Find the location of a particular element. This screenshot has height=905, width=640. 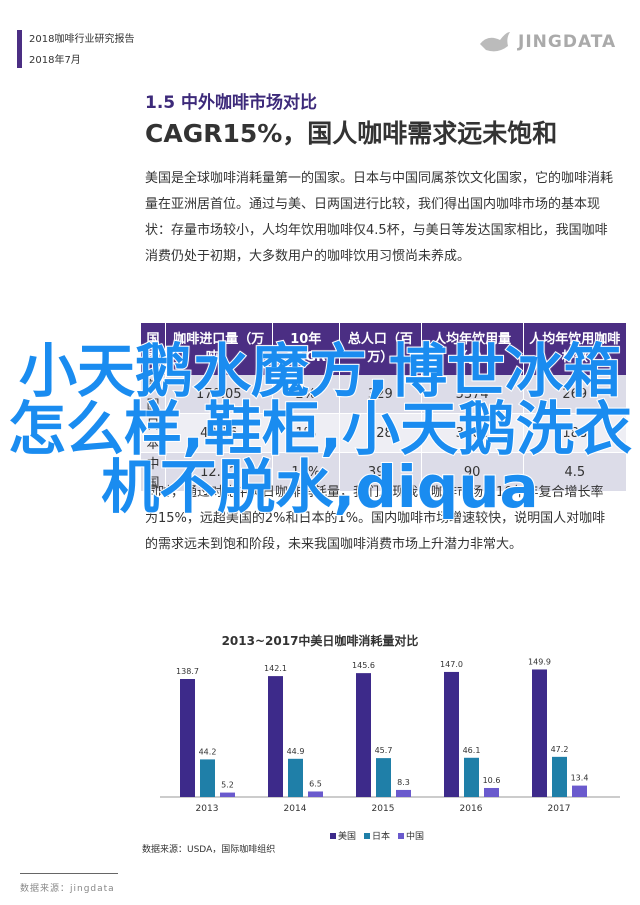

table-cell: 3762 is located at coordinates (472, 433).